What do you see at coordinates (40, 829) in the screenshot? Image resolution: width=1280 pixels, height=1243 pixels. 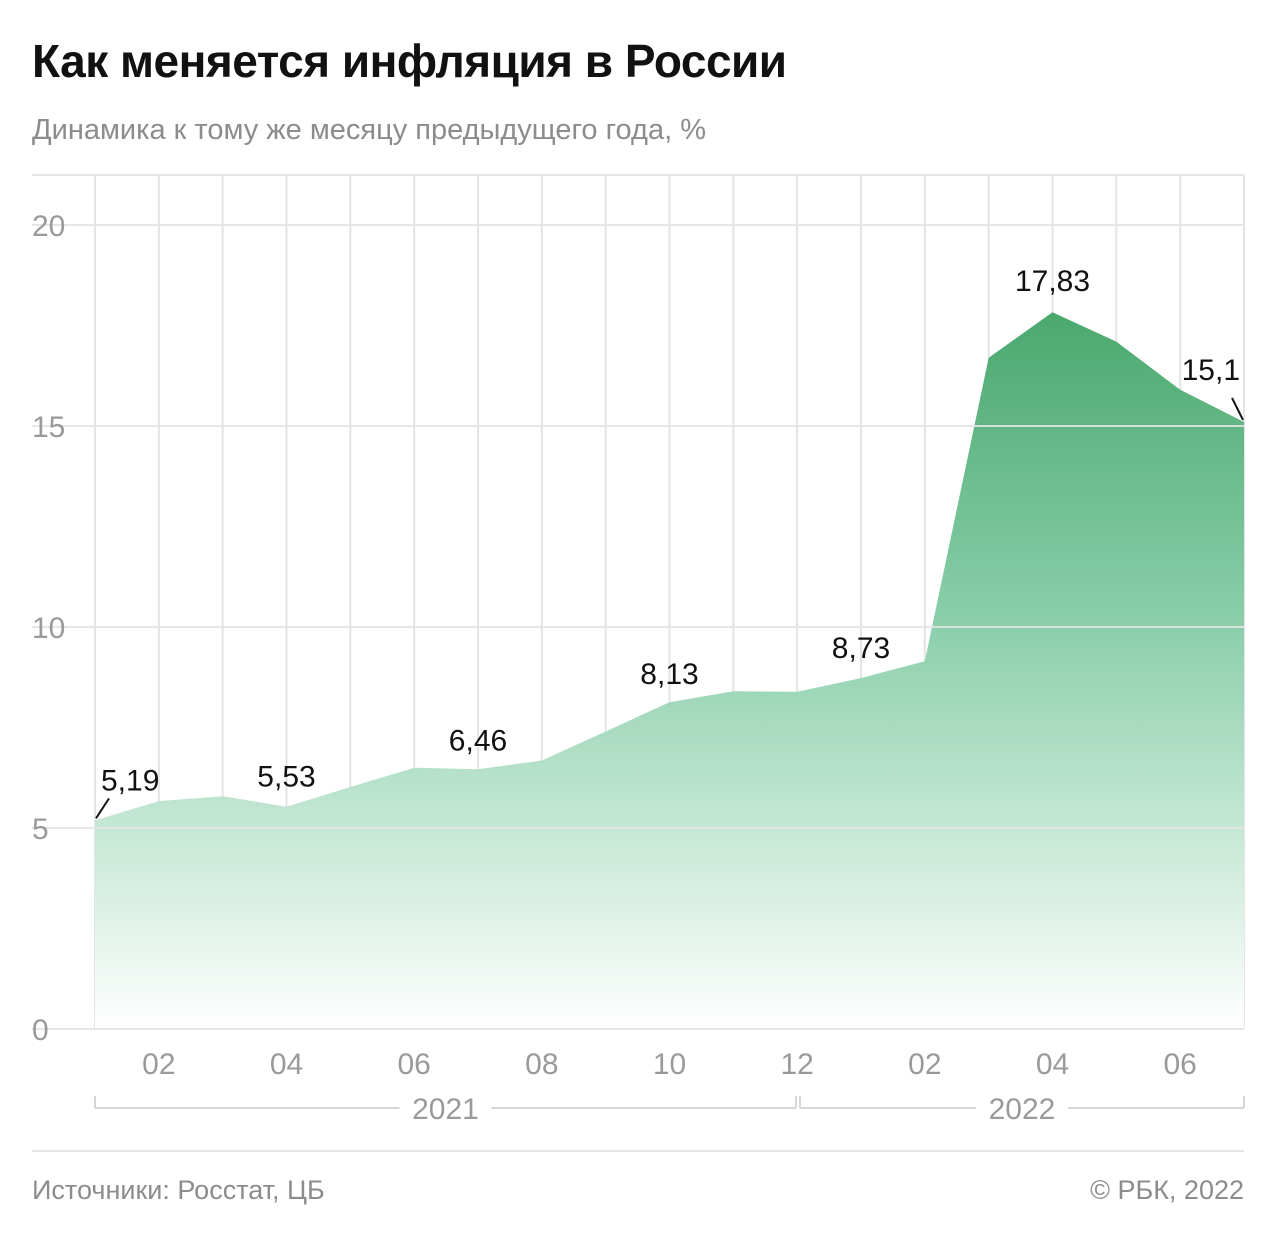 I see `y-tick-label: 5` at bounding box center [40, 829].